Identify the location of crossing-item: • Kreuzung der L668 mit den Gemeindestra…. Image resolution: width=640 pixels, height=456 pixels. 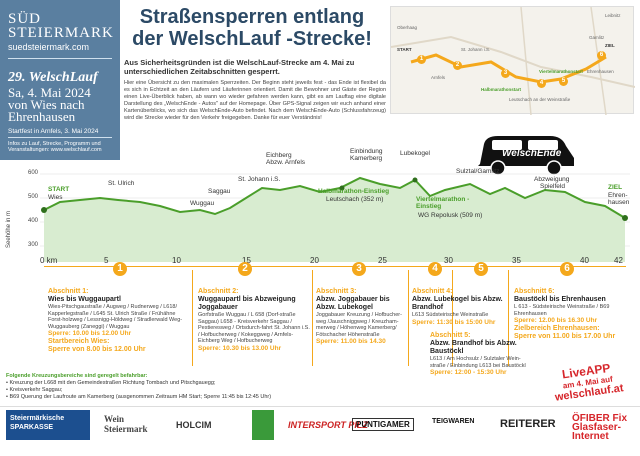
(111, 383).